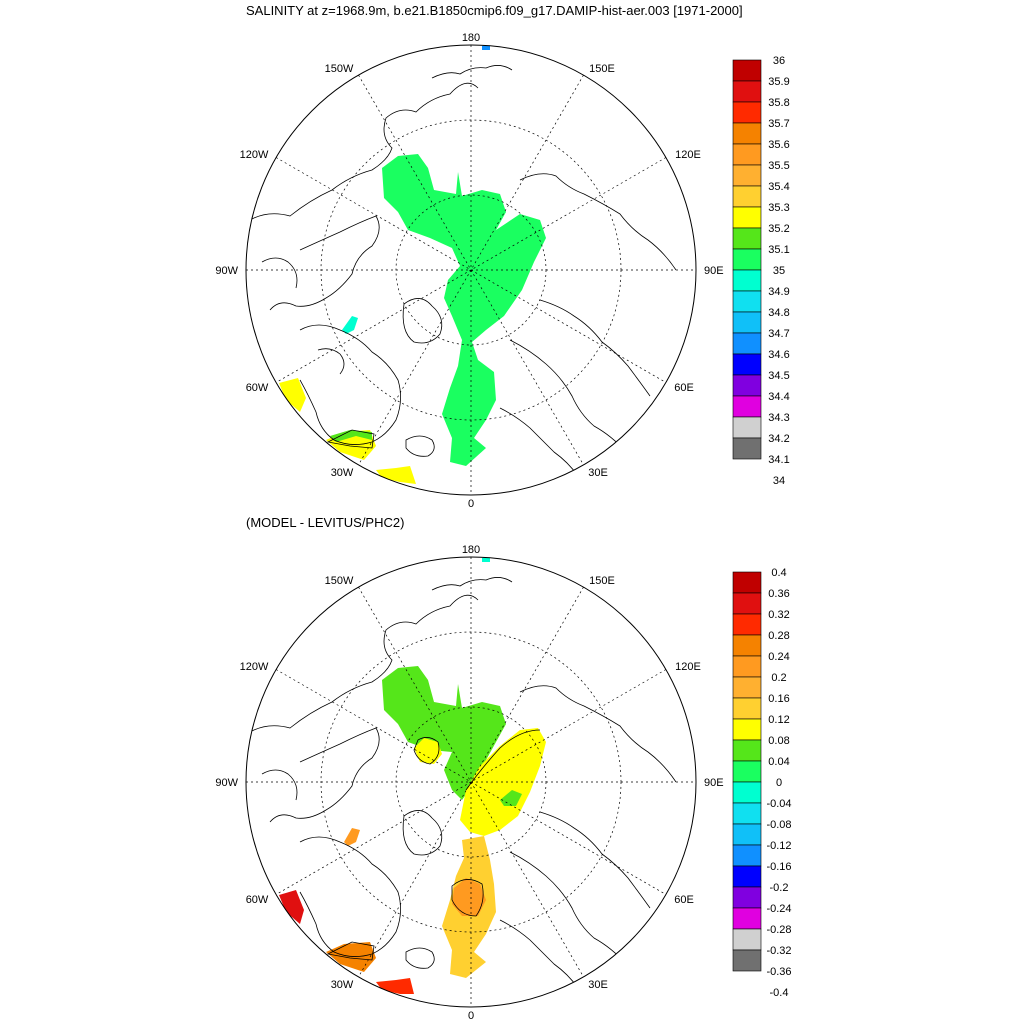  I want to click on greenland-sea-region, so click(396, 475).